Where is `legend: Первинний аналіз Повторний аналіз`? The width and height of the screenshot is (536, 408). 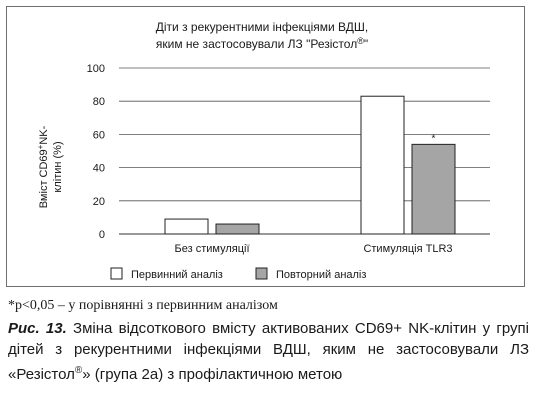
legend: Первинний аналіз Повторний аналіз is located at coordinates (238, 274).